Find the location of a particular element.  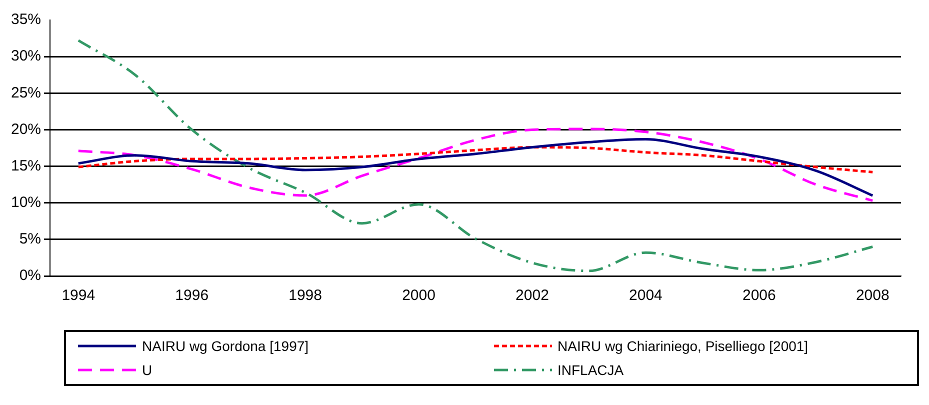

y-tick-label: 10% is located at coordinates (26, 202).